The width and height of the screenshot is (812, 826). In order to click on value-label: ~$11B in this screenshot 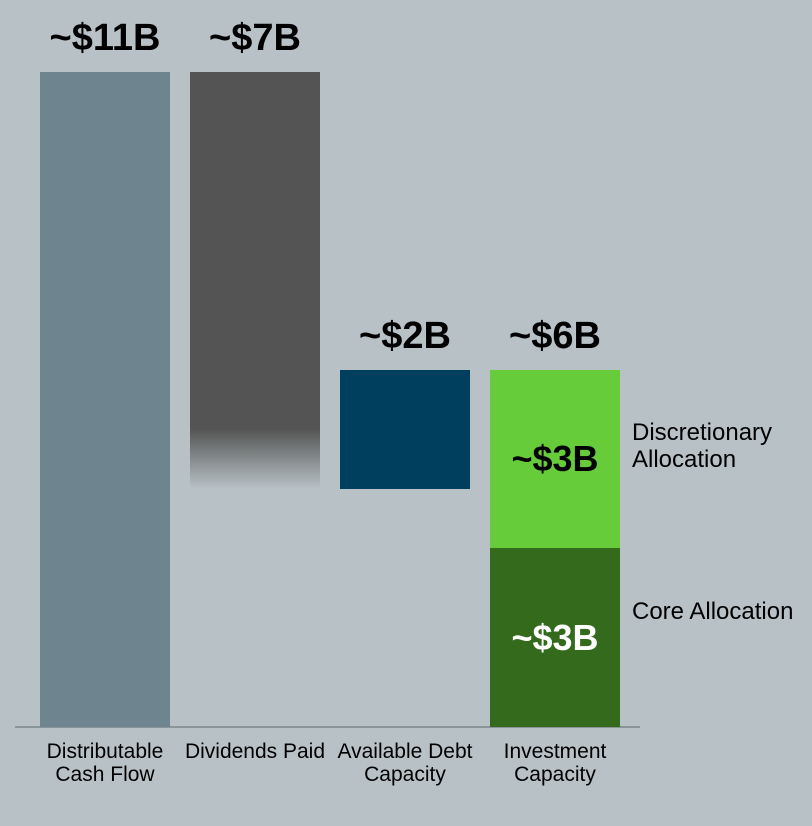, I will do `click(105, 38)`.